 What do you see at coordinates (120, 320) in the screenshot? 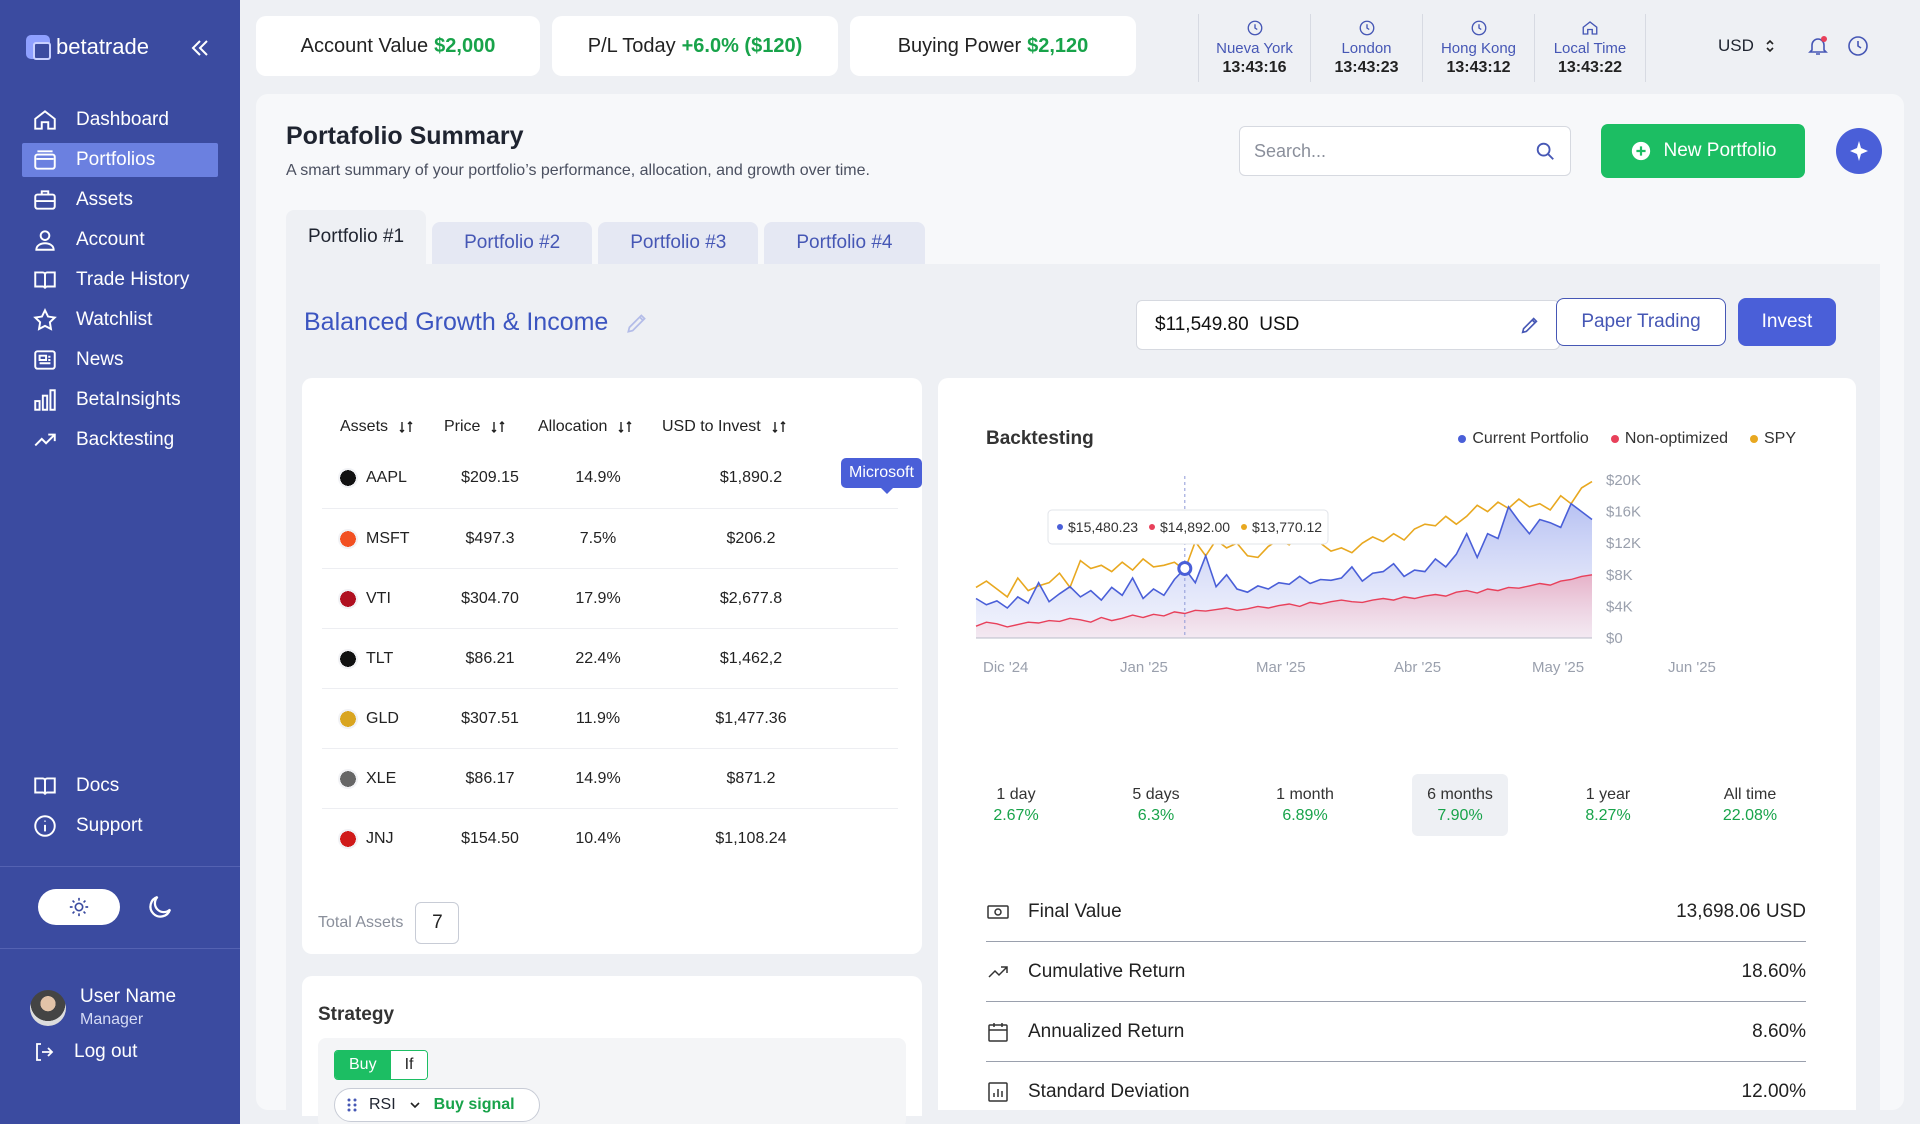
I see `sidebar-item-watchlist: Watchlist` at bounding box center [120, 320].